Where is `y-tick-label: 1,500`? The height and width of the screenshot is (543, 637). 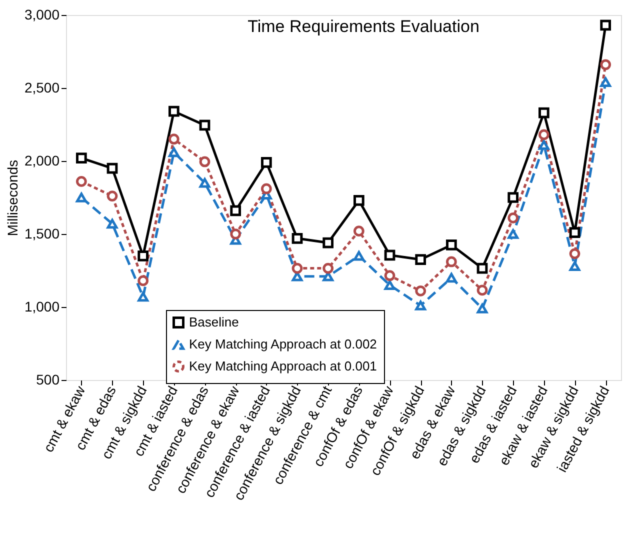
y-tick-label: 1,500 is located at coordinates (42, 234).